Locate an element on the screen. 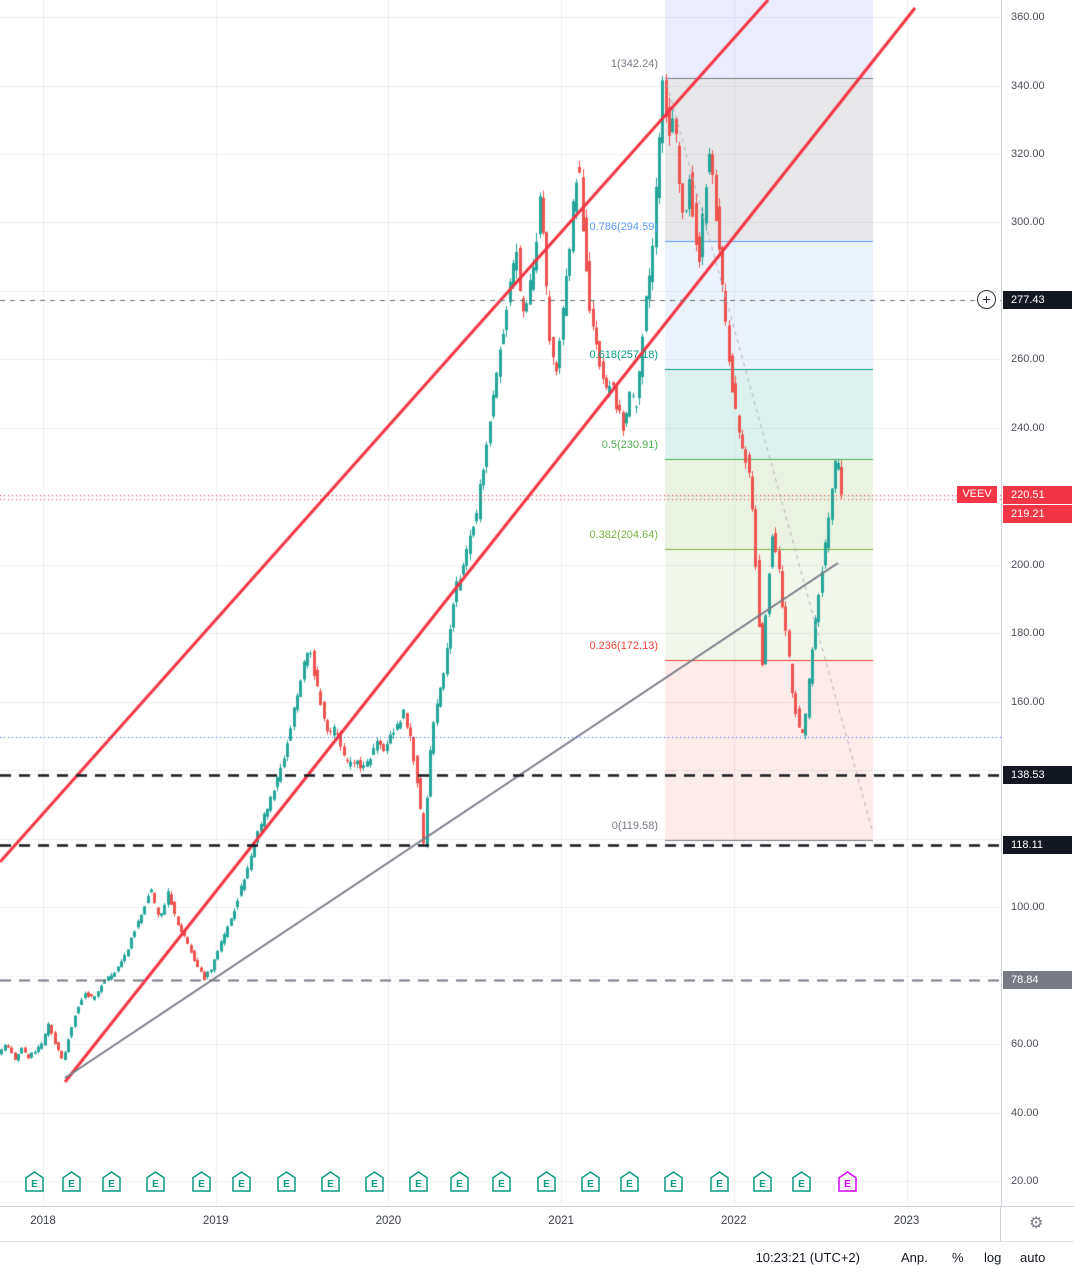  price-tick: 300.00 is located at coordinates (1028, 222).